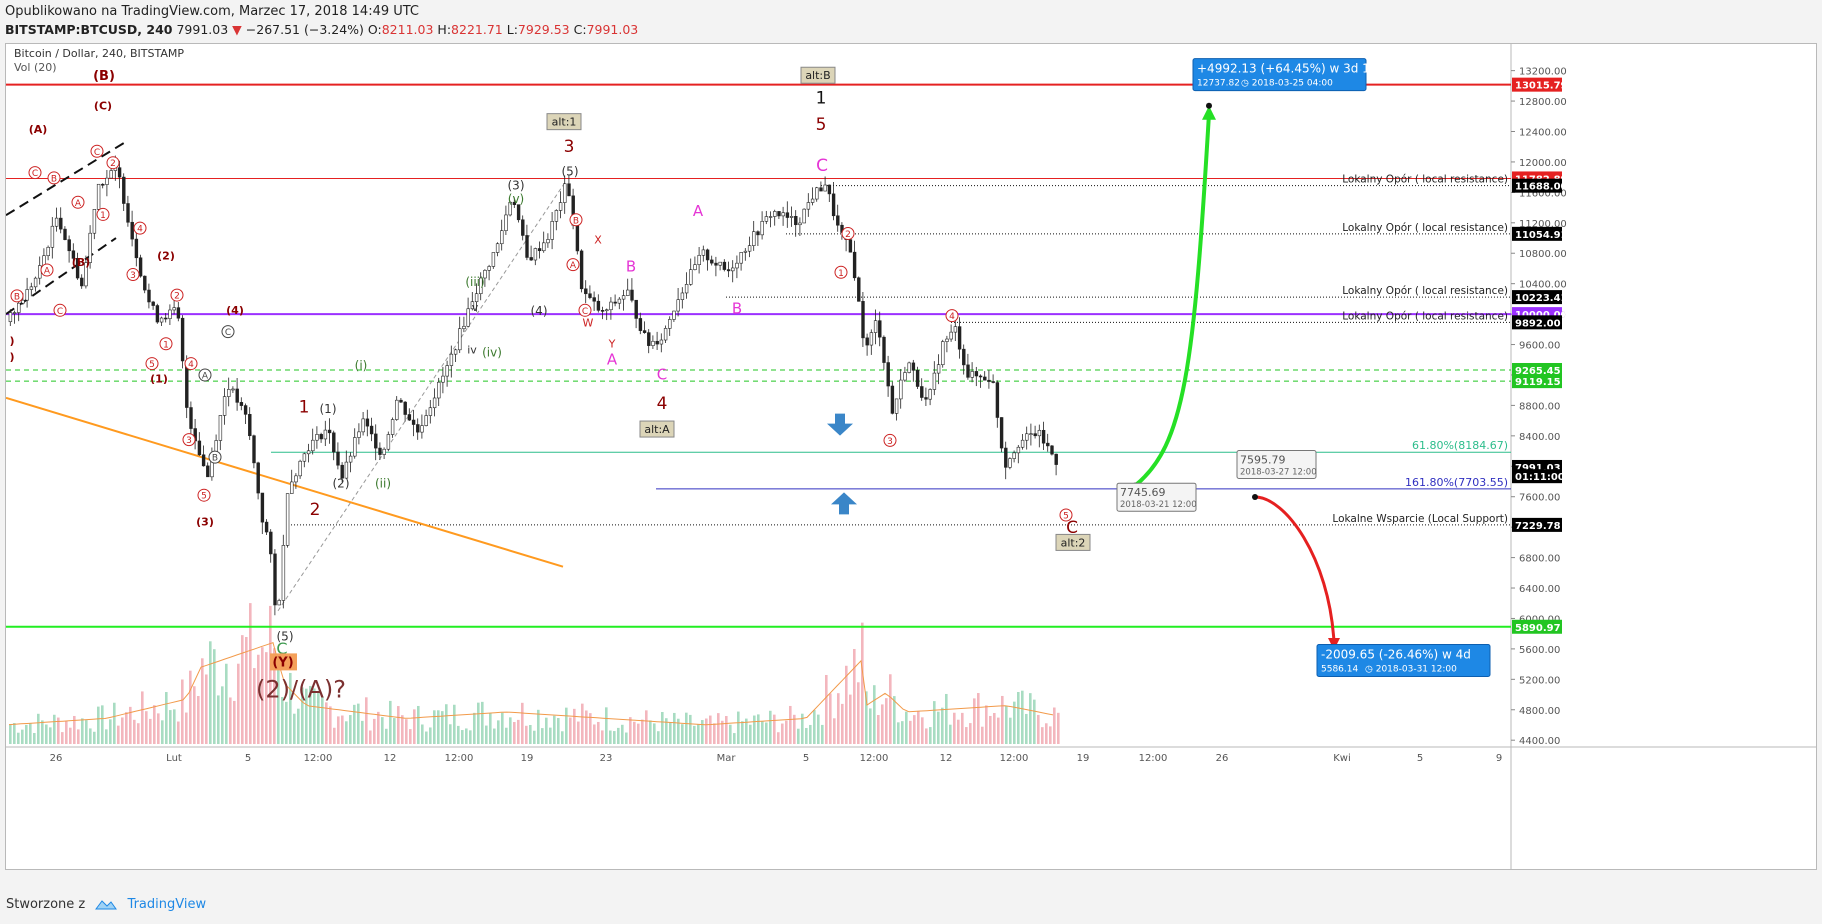 The image size is (1822, 924). What do you see at coordinates (737, 308) in the screenshot?
I see `wave-label: B` at bounding box center [737, 308].